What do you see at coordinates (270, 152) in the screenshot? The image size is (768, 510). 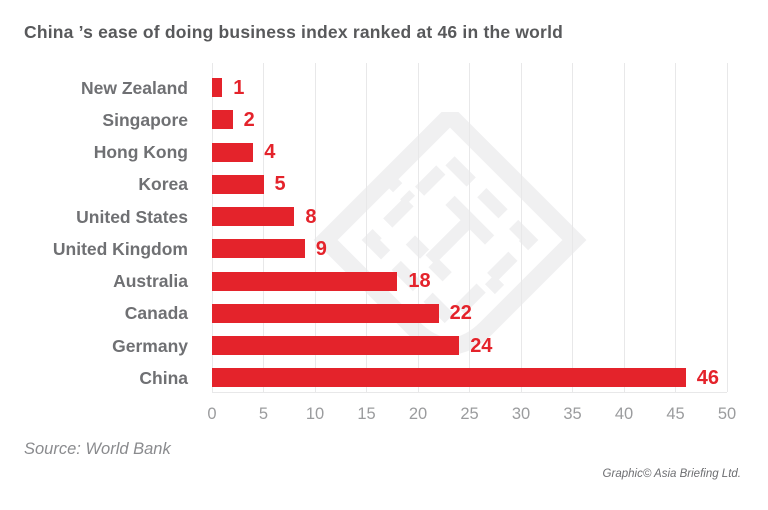 I see `value-label-hong-kong: 4` at bounding box center [270, 152].